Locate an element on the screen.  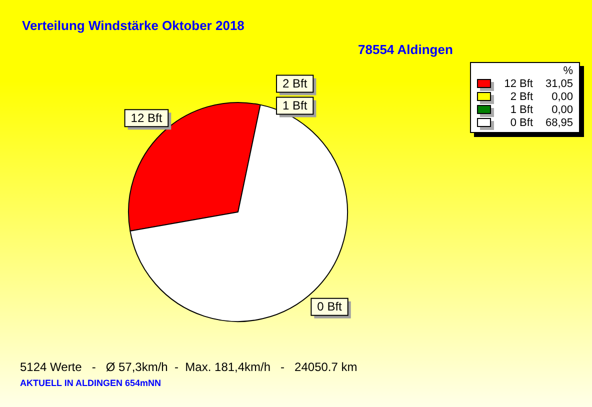
legend-label: 0 Bft is located at coordinates (521, 122).